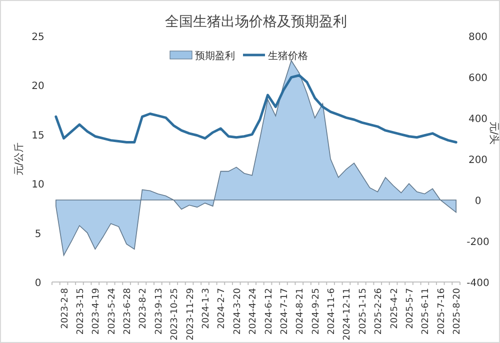 Image resolution: width=500 pixels, height=343 pixels. What do you see at coordinates (269, 311) in the screenshot?
I see `x-tick-label: 2024-6-12` at bounding box center [269, 311].